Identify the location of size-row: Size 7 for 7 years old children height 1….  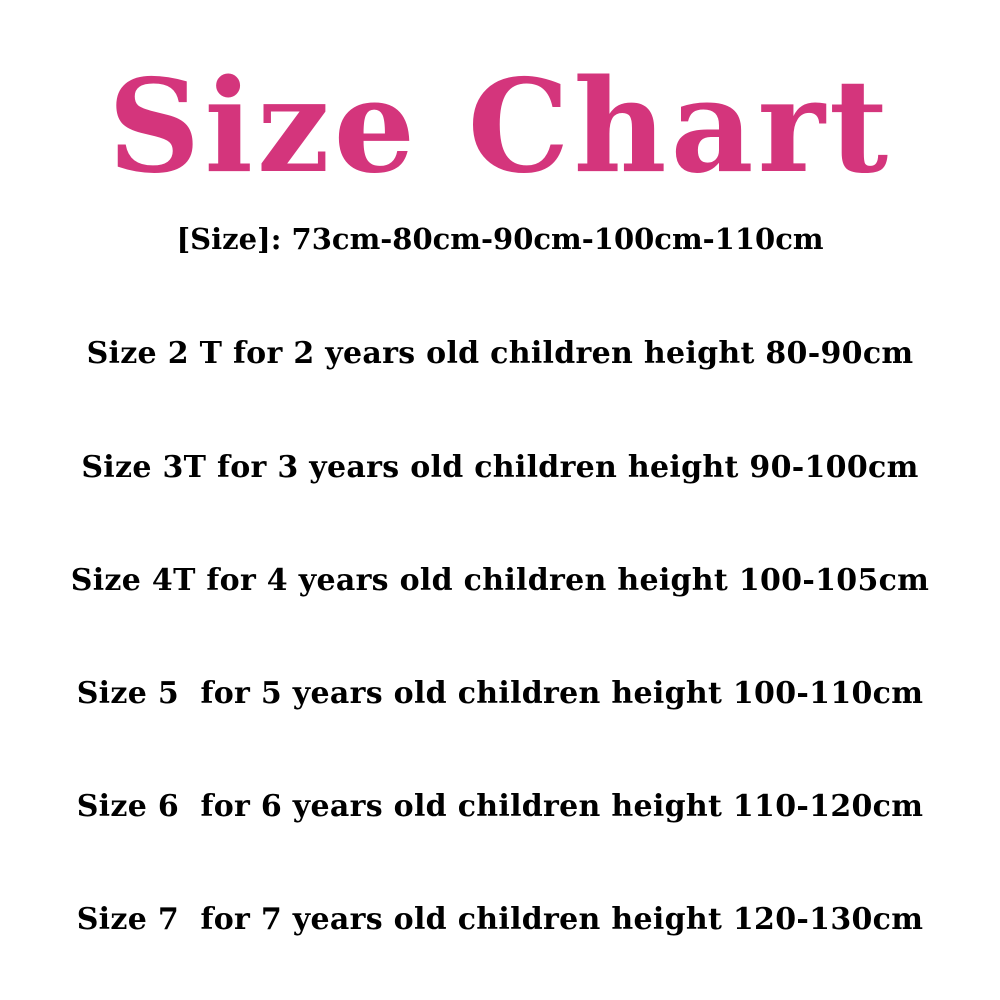
(500, 919).